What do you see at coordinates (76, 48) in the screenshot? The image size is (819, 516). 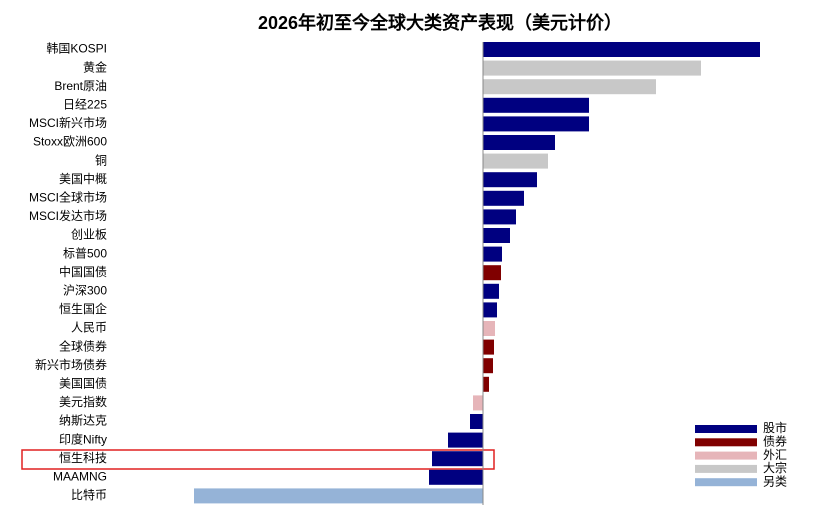 I see `y-tick-label: 韩国KOSPI` at bounding box center [76, 48].